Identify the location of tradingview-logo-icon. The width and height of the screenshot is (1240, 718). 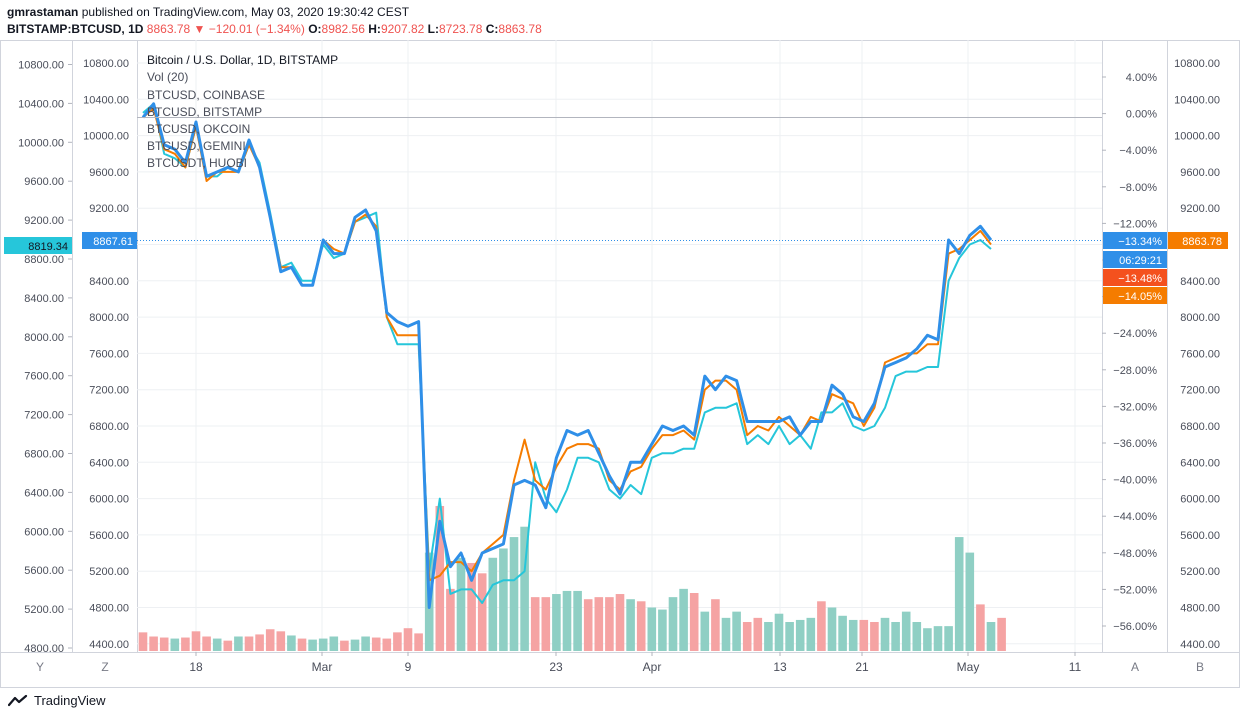
(18, 700).